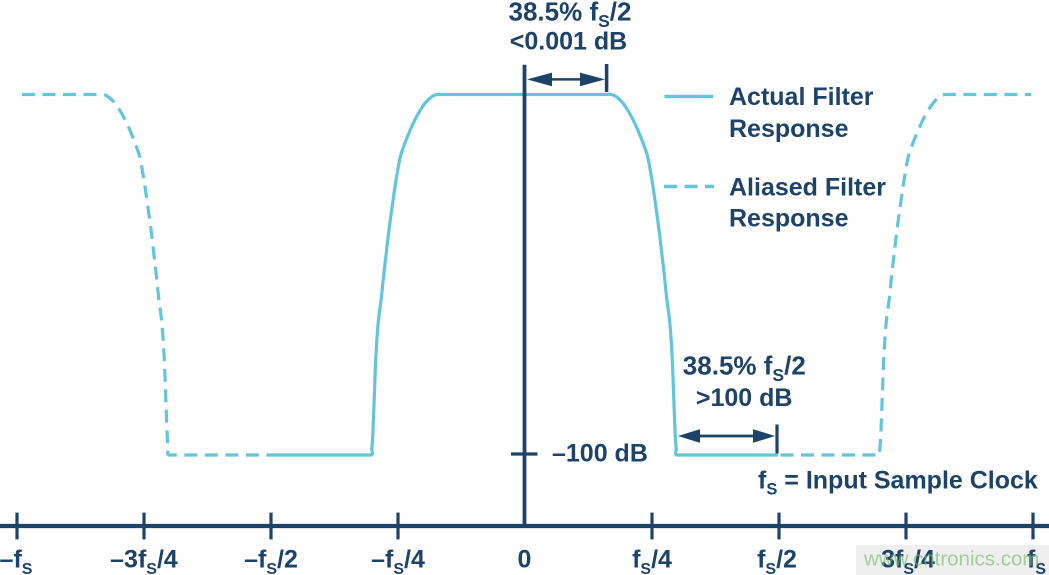 This screenshot has height=575, width=1049. I want to click on svg-text: Actual Filter, so click(801, 97).